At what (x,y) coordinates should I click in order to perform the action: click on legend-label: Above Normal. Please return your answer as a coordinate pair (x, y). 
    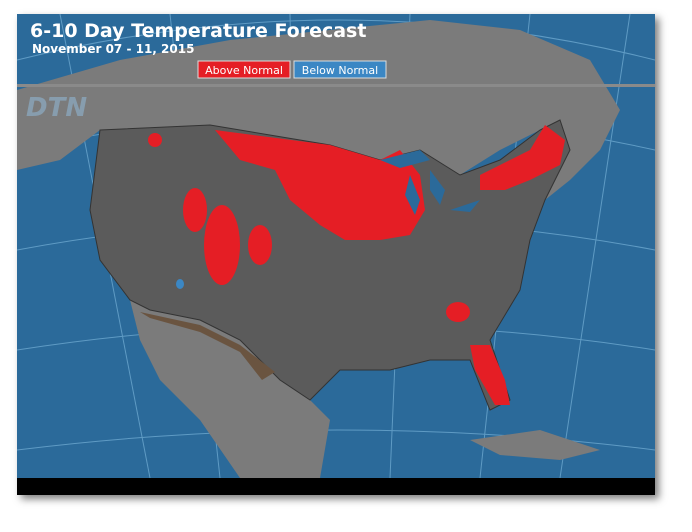
    Looking at the image, I should click on (244, 70).